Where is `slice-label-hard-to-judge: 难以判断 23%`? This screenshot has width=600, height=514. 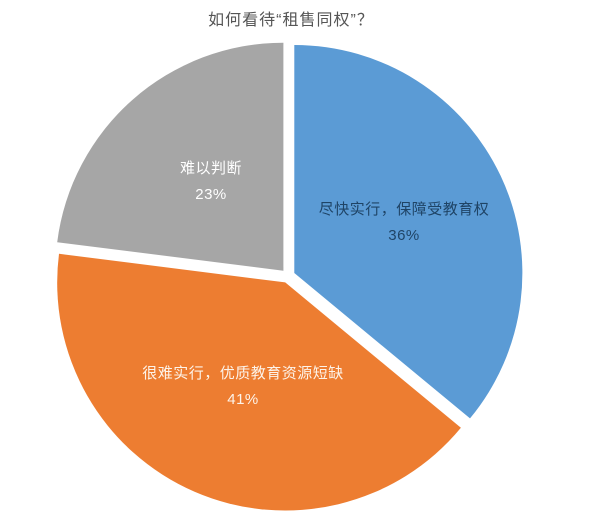
slice-label-hard-to-judge: 难以判断 23% is located at coordinates (211, 182).